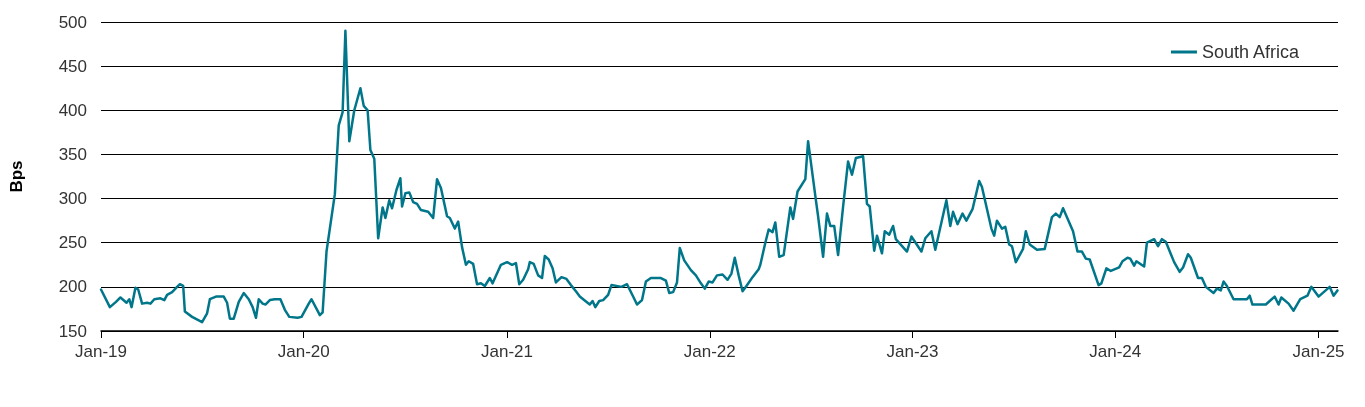 This screenshot has width=1365, height=407. What do you see at coordinates (72, 154) in the screenshot?
I see `y-tick-label: 350` at bounding box center [72, 154].